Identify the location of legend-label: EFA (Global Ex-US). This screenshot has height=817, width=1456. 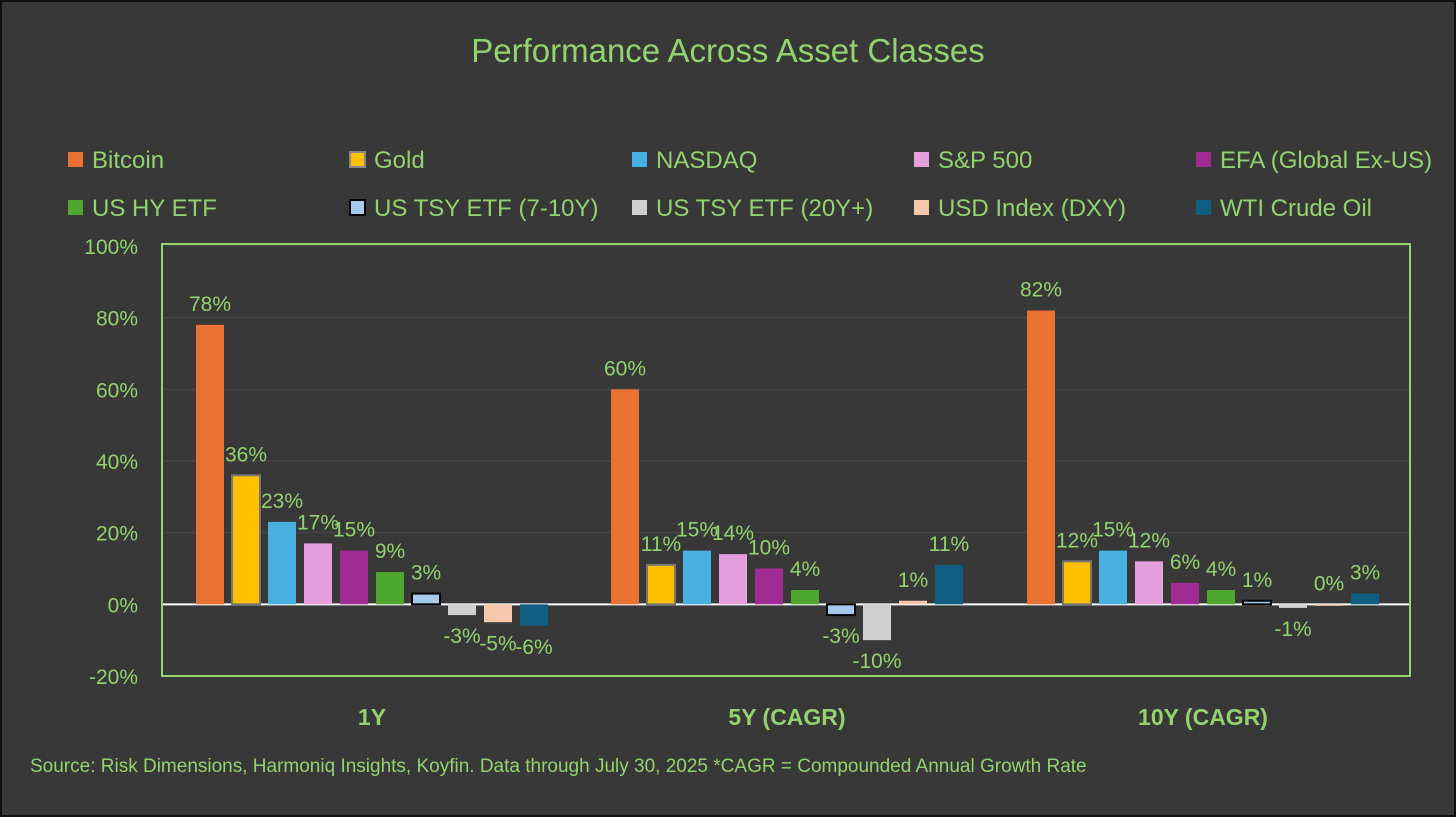
(1326, 160).